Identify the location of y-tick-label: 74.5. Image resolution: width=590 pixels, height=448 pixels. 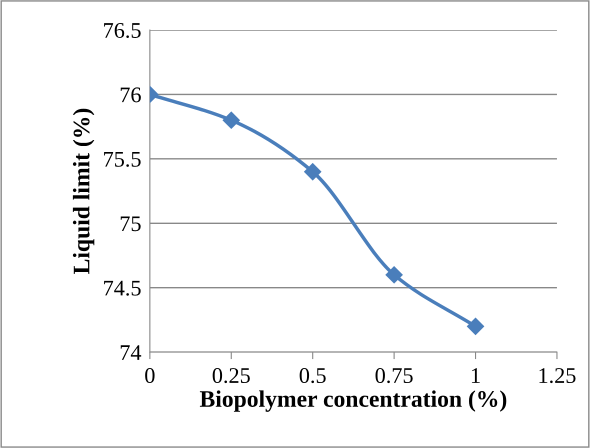
(122, 288).